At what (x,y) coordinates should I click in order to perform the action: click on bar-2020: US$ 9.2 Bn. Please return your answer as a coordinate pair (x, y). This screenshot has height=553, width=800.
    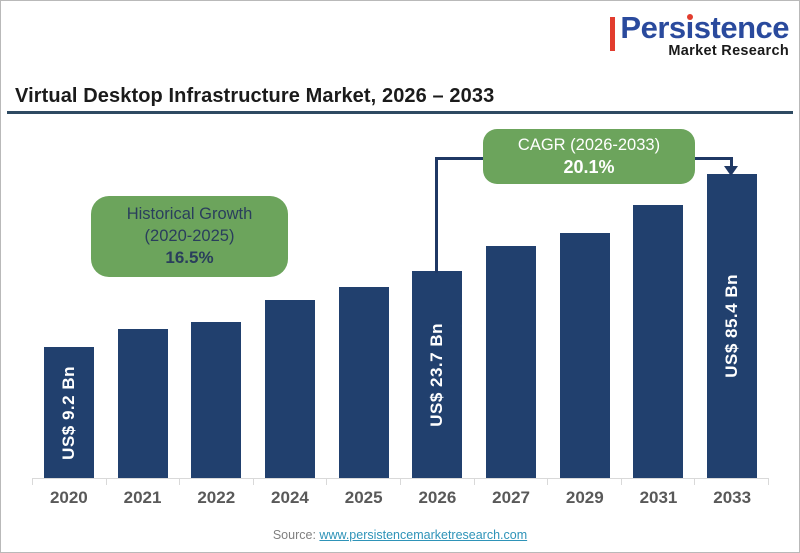
    Looking at the image, I should click on (68, 412).